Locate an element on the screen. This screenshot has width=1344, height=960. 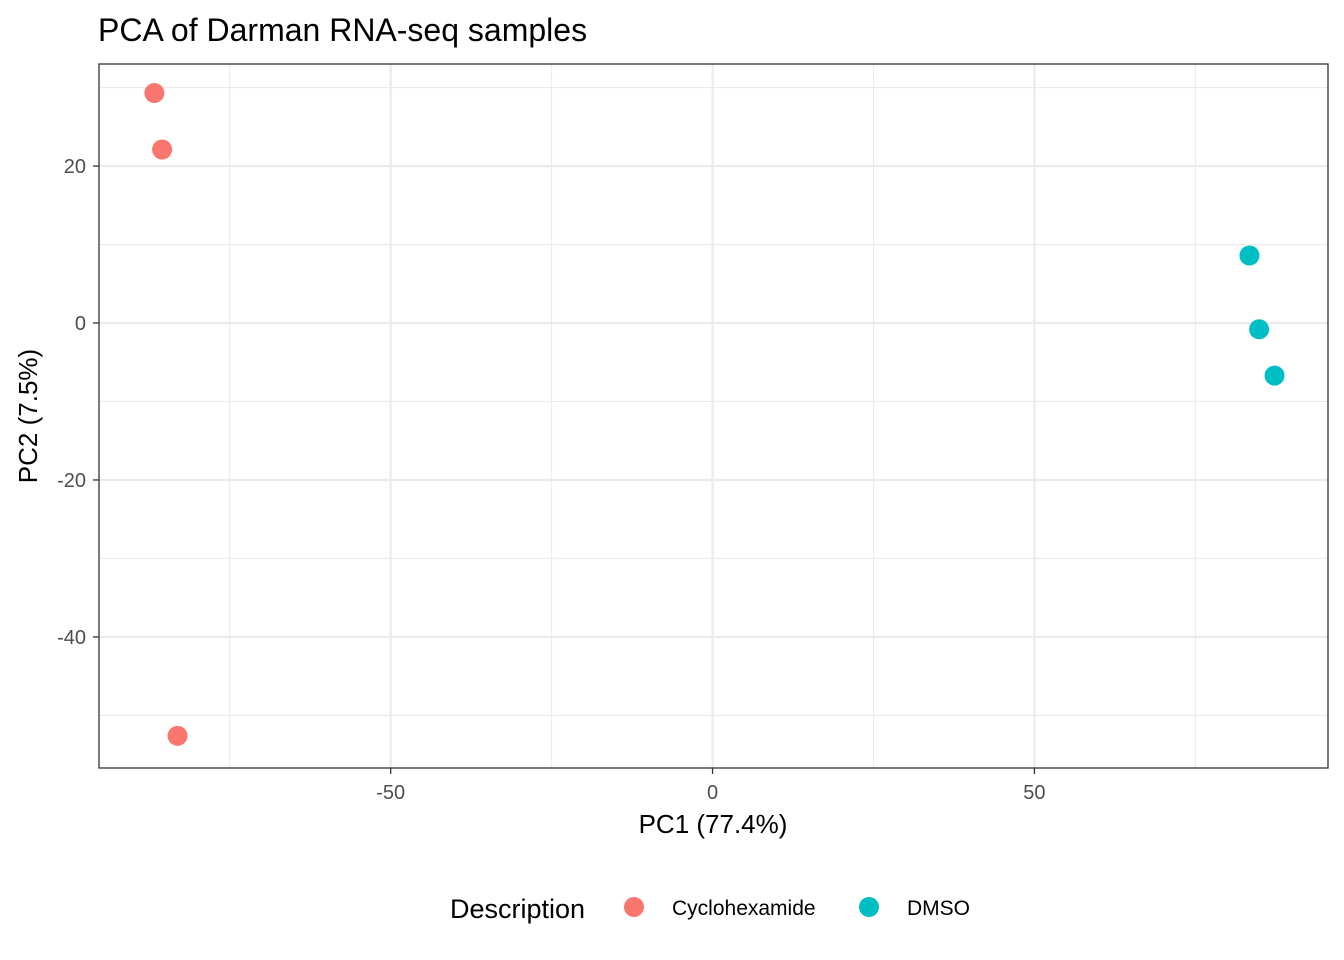
y-axis-title: PC2 (7.5%) is located at coordinates (28, 416).